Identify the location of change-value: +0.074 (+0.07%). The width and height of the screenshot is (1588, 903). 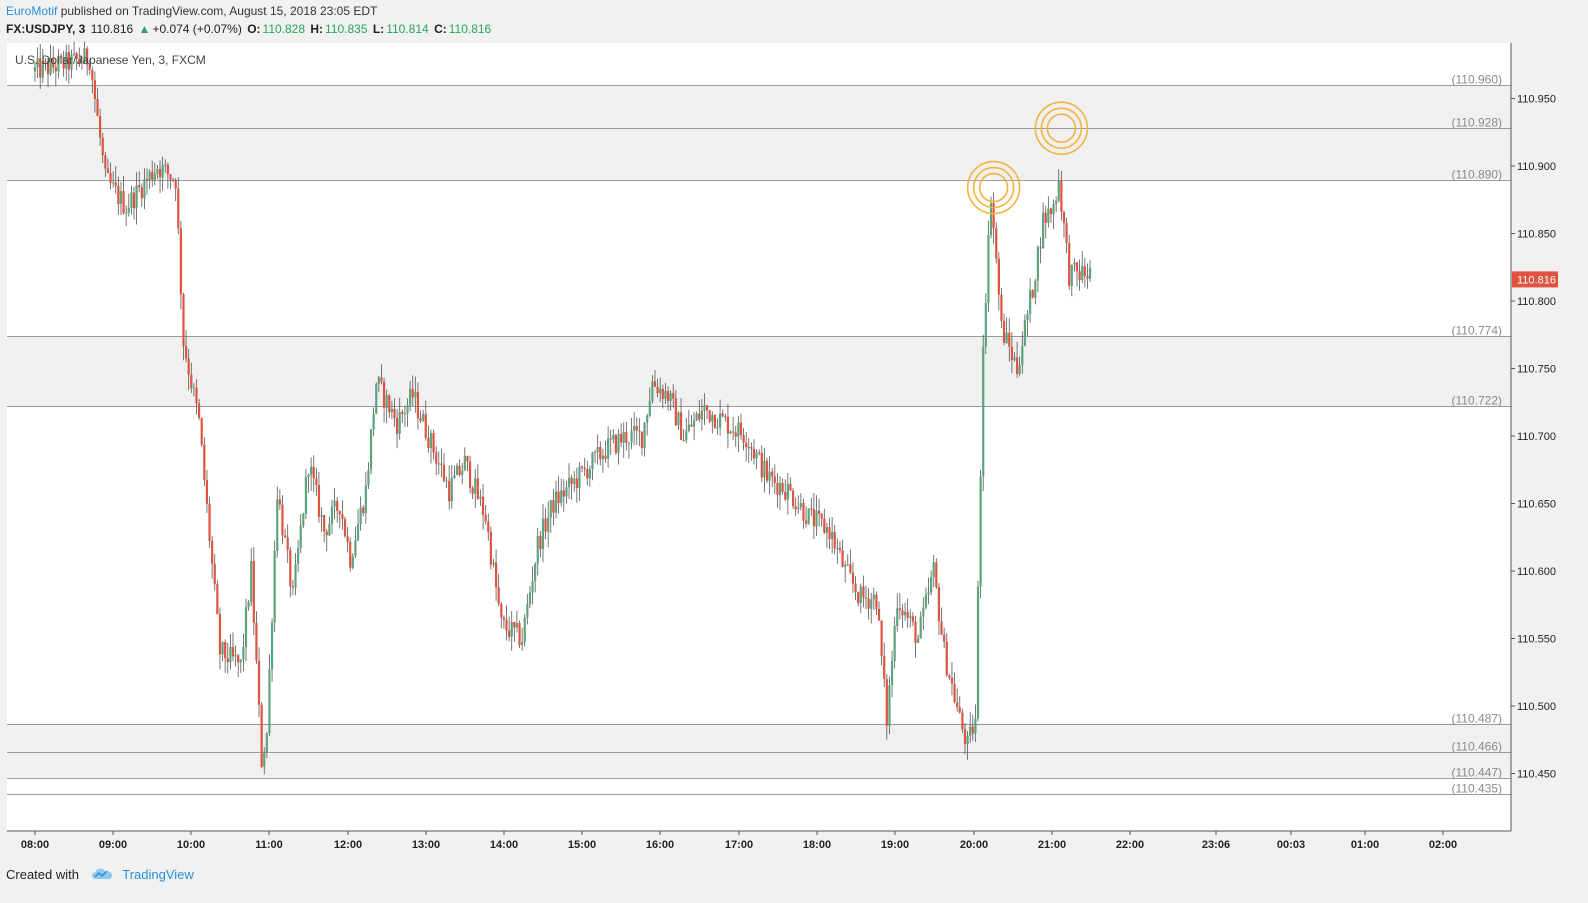
(197, 29).